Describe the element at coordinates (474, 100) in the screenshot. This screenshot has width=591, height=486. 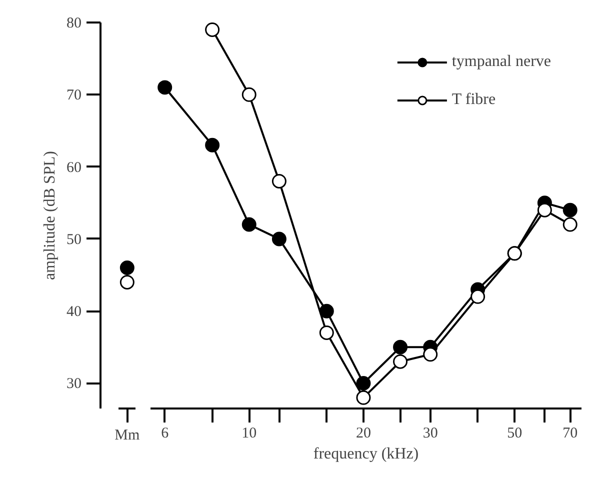
I see `legend-label: T fibre` at that location.